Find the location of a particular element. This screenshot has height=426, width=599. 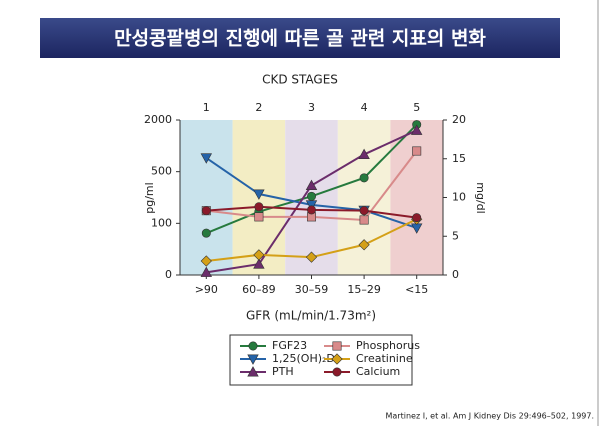

stage-label: 1 is located at coordinates (206, 107).